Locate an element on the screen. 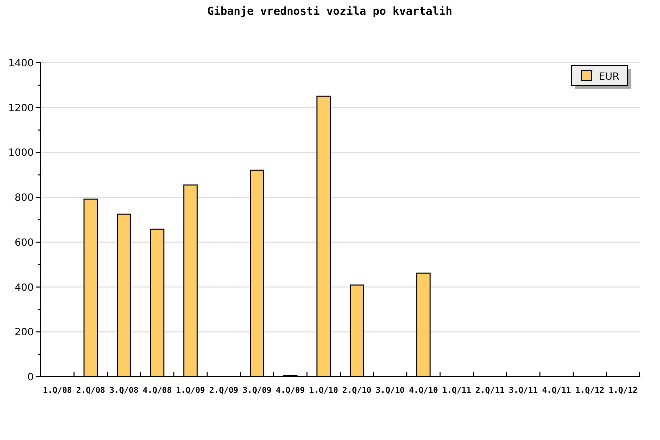 This screenshot has width=660, height=440. x-tick-label: 2.Q/11 is located at coordinates (490, 390).